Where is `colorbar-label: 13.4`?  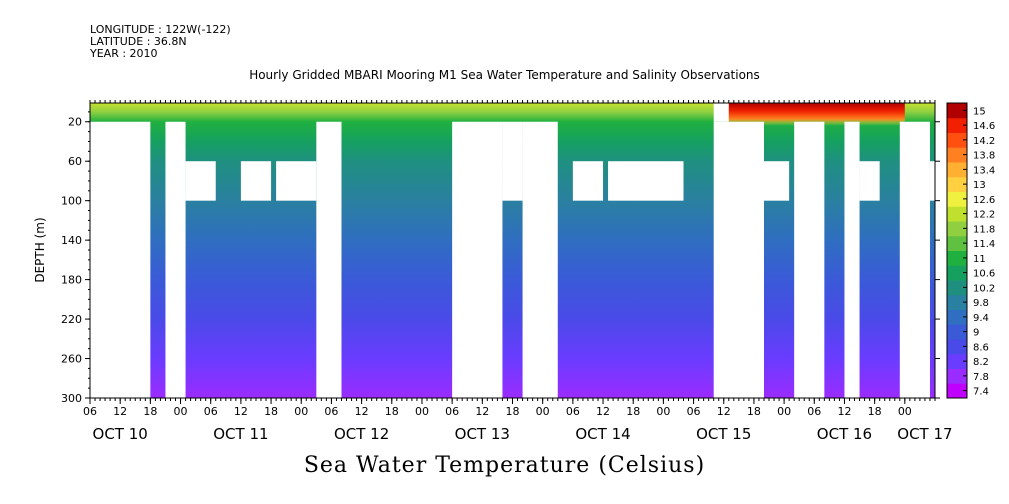
colorbar-label: 13.4 is located at coordinates (984, 170).